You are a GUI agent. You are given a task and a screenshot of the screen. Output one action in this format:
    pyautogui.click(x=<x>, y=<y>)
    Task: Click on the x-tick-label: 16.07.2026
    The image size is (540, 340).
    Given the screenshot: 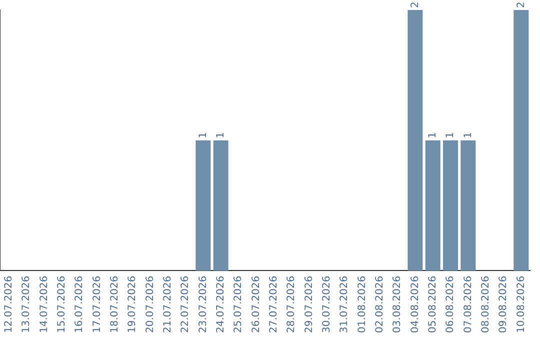 What is the action you would take?
    pyautogui.click(x=80, y=305)
    